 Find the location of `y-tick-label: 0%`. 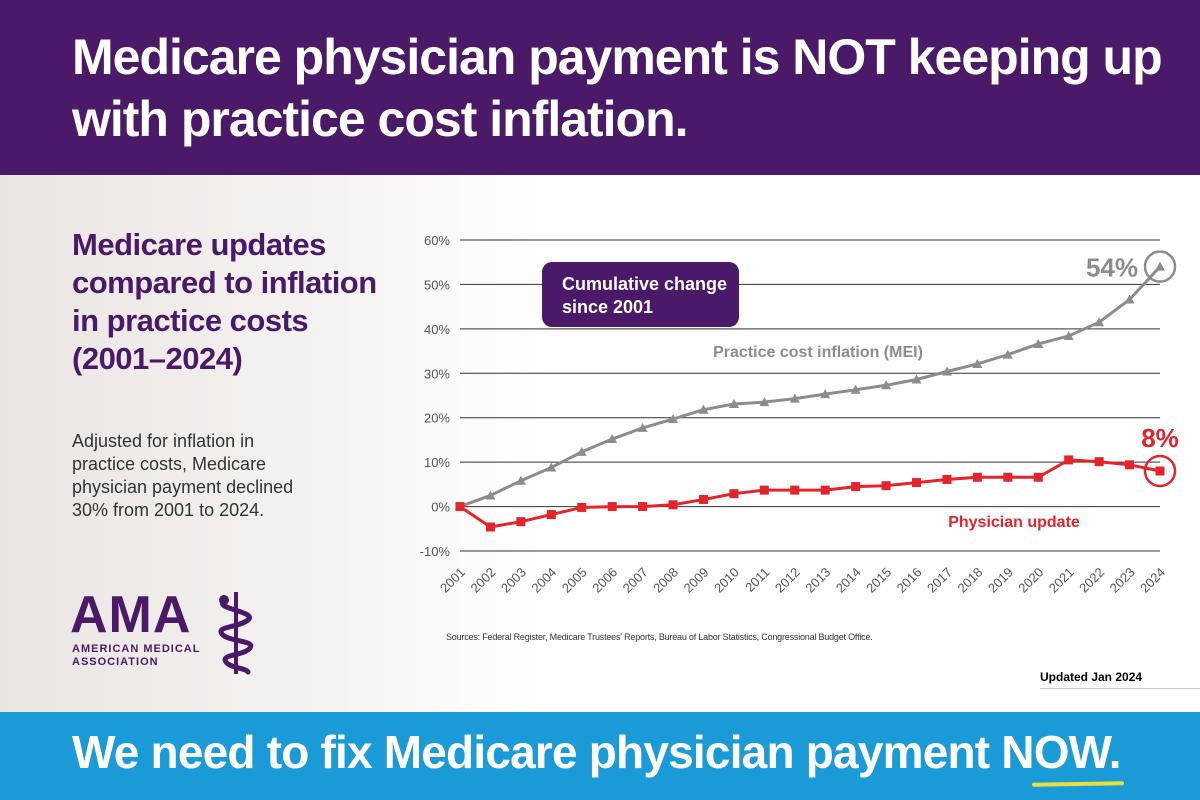

y-tick-label: 0% is located at coordinates (440, 507).